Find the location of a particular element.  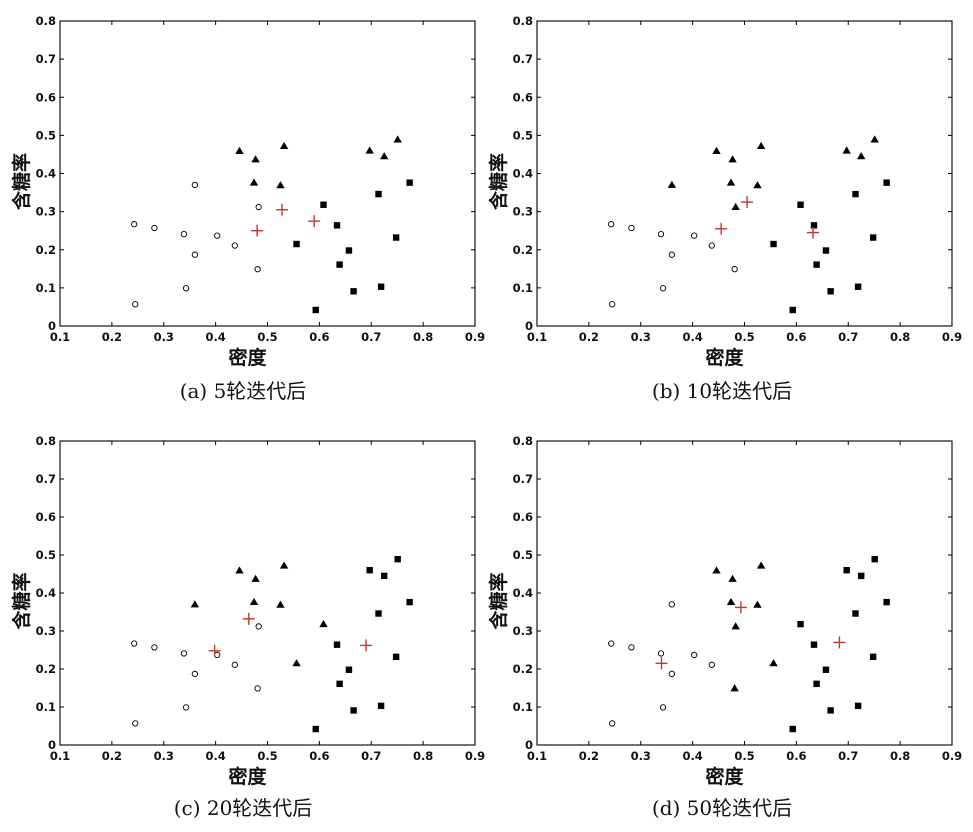

x-tick-label: 0.5 is located at coordinates (267, 337).